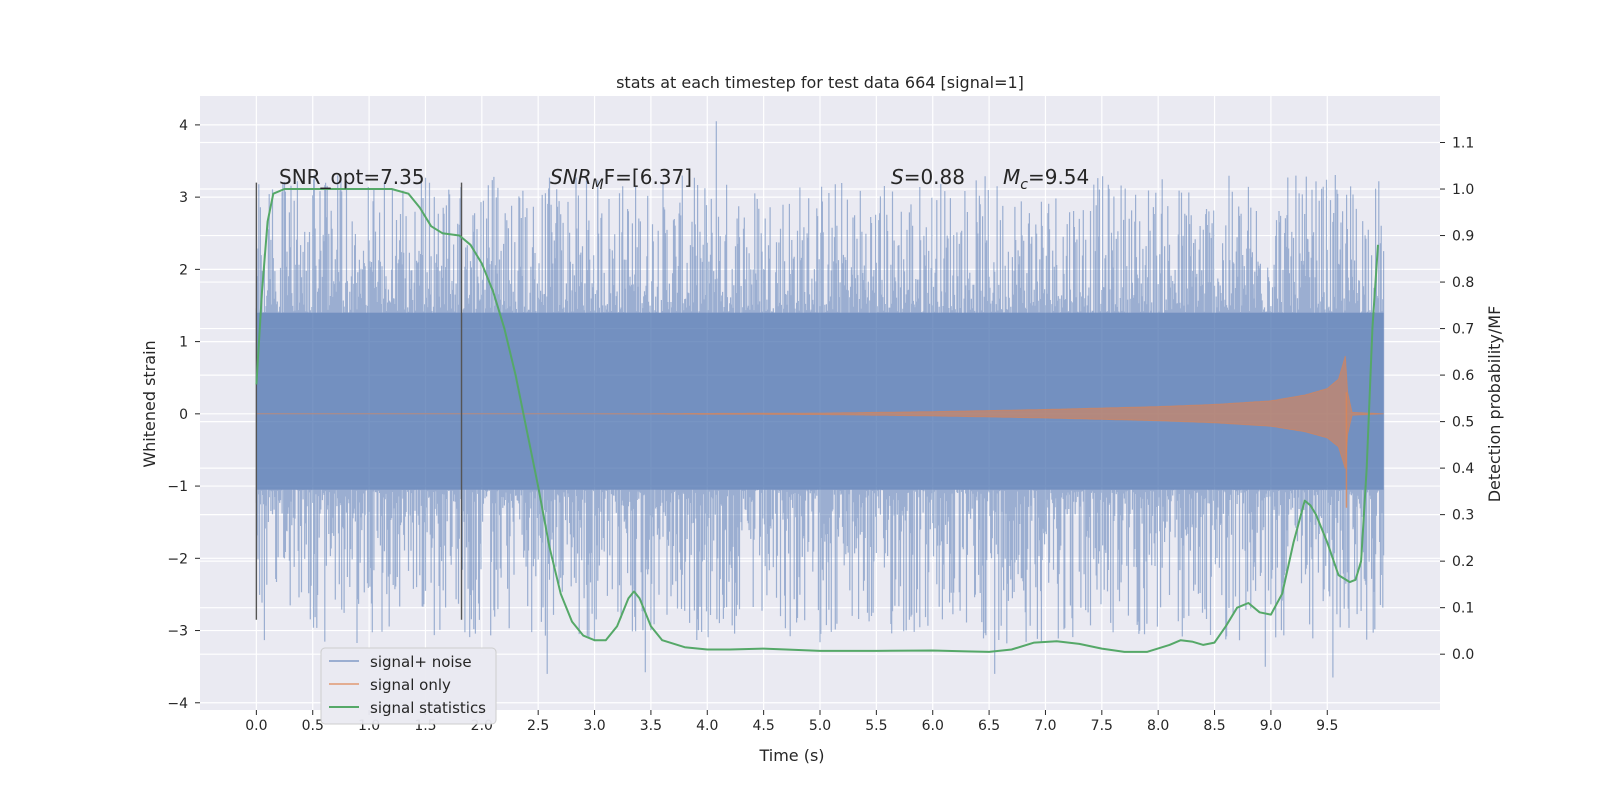 The height and width of the screenshot is (800, 1600). I want to click on x-tick-label: 8.0, so click(1158, 726).